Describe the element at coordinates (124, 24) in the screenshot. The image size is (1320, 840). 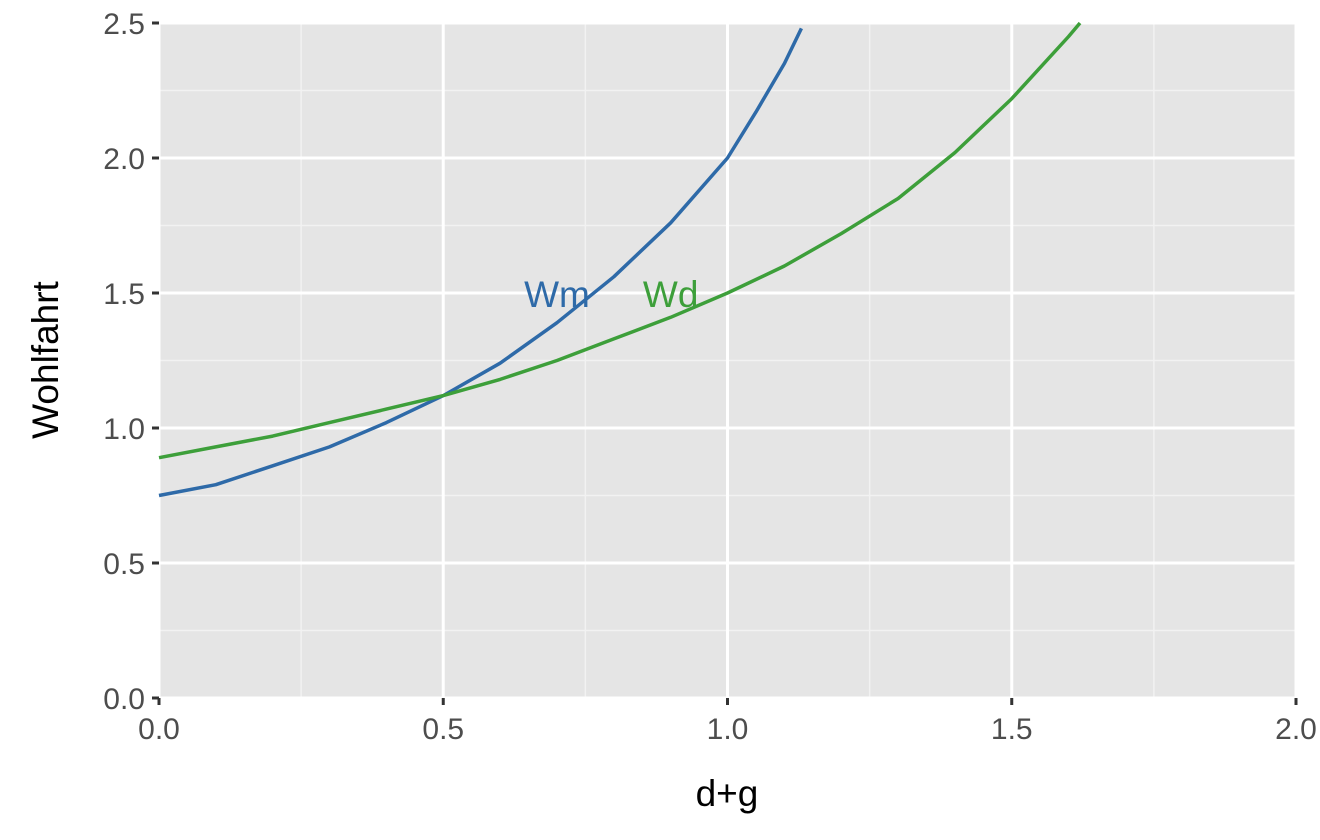
I see `y-tick-label: 2.5` at that location.